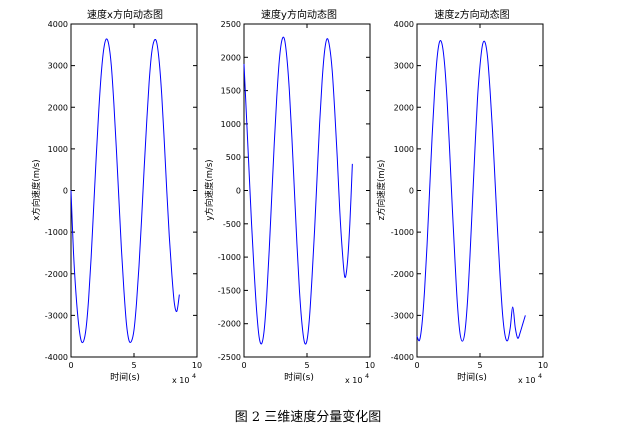 The image size is (618, 431). Describe the element at coordinates (36, 189) in the screenshot. I see `y-axis-label: x方向速度(m/s)` at that location.